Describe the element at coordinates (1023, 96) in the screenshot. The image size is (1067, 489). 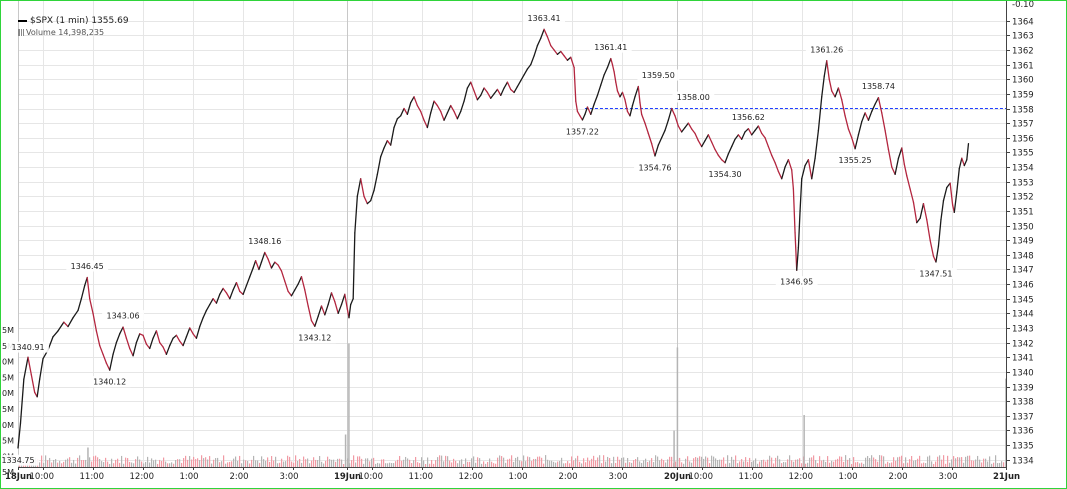
I see `y-tick-label: 1359` at that location.